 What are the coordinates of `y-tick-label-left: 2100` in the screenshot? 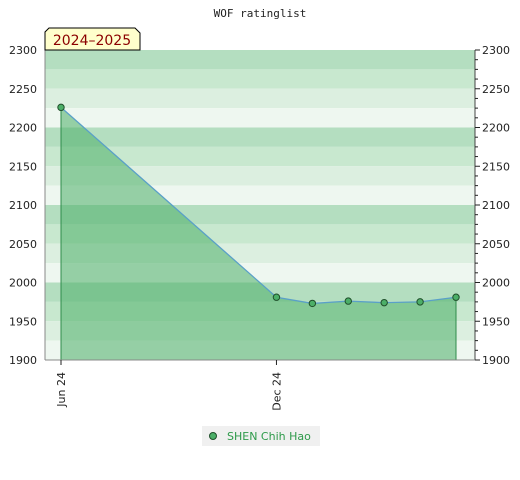 It's located at (23, 205).